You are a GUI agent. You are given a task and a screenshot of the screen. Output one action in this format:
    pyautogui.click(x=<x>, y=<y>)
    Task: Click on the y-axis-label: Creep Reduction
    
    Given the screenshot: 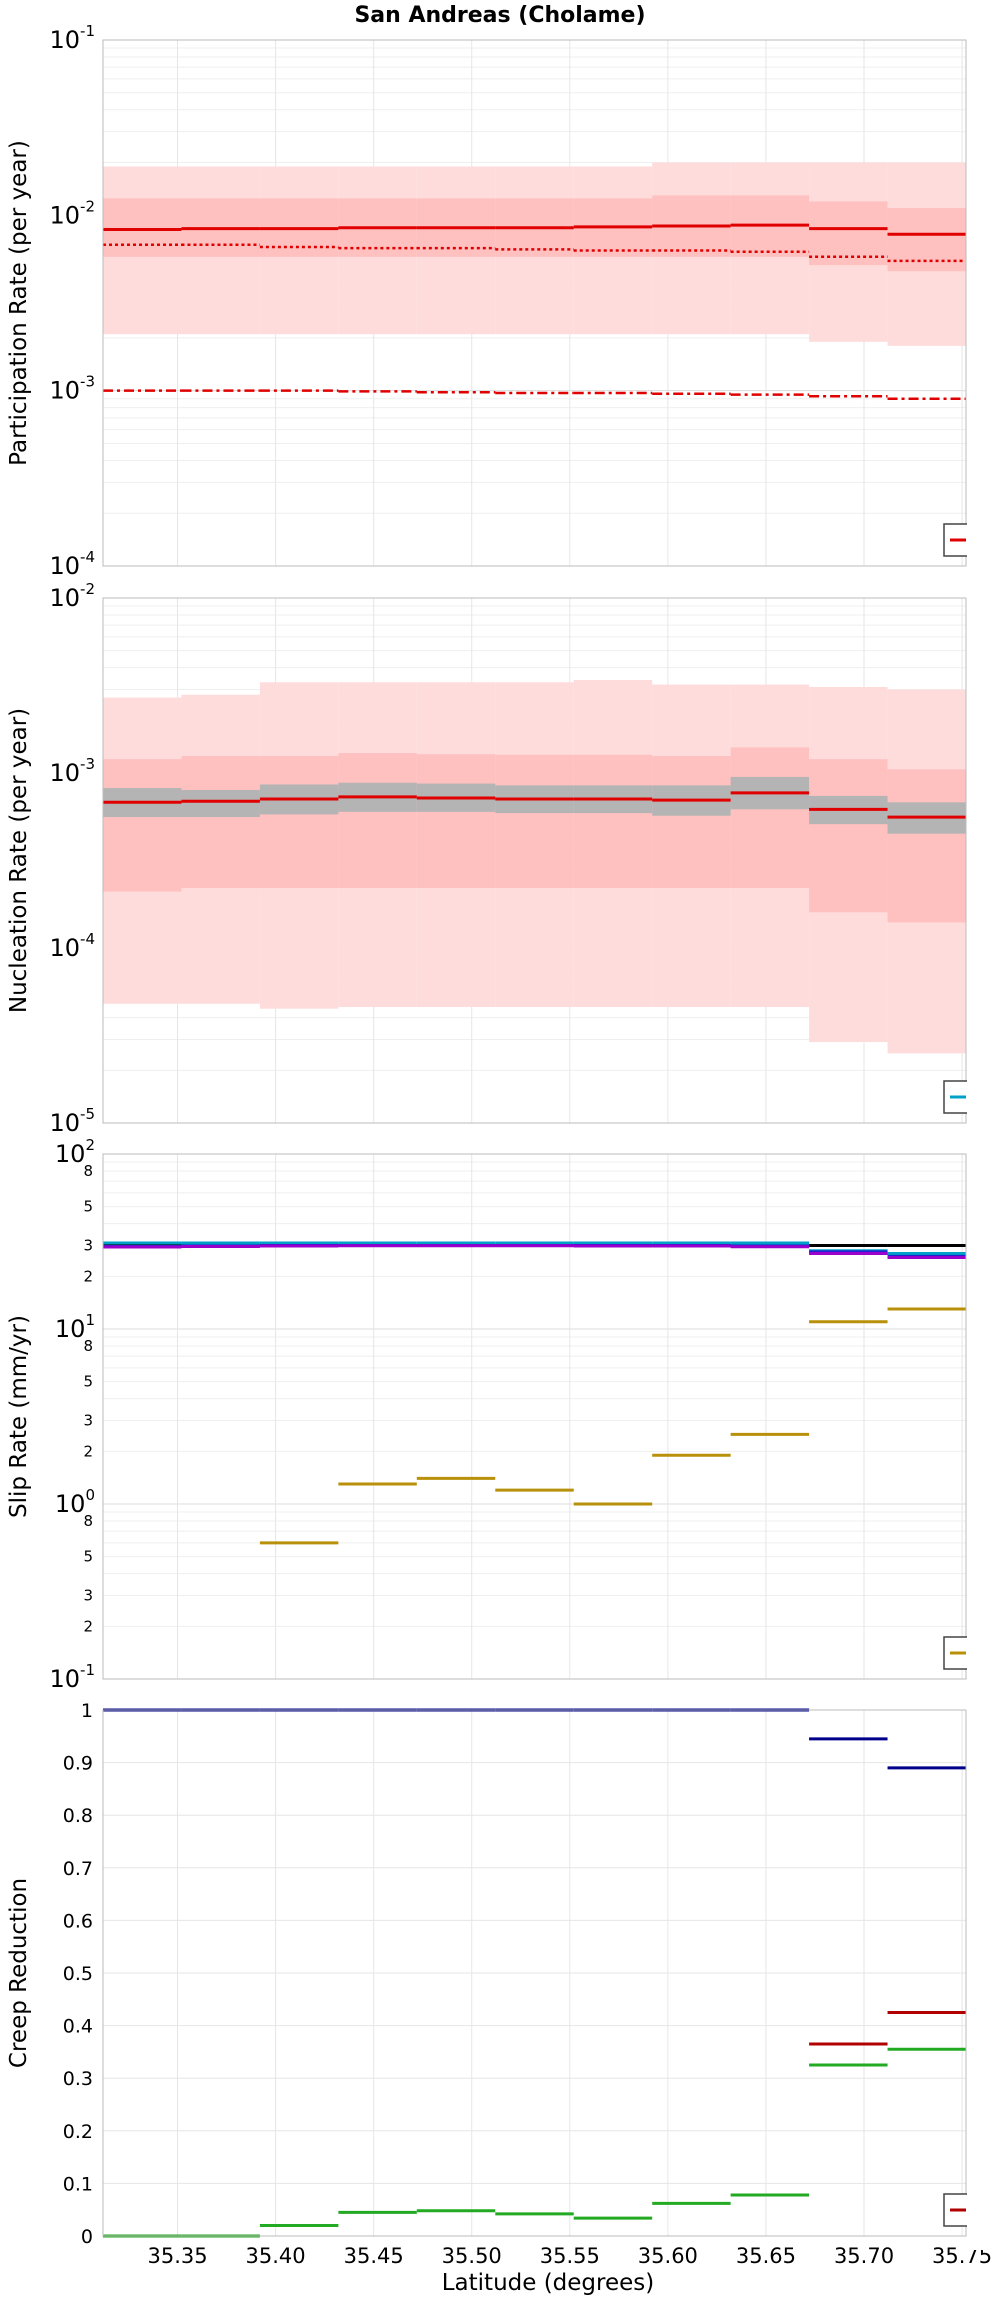 What is the action you would take?
    pyautogui.click(x=19, y=1973)
    